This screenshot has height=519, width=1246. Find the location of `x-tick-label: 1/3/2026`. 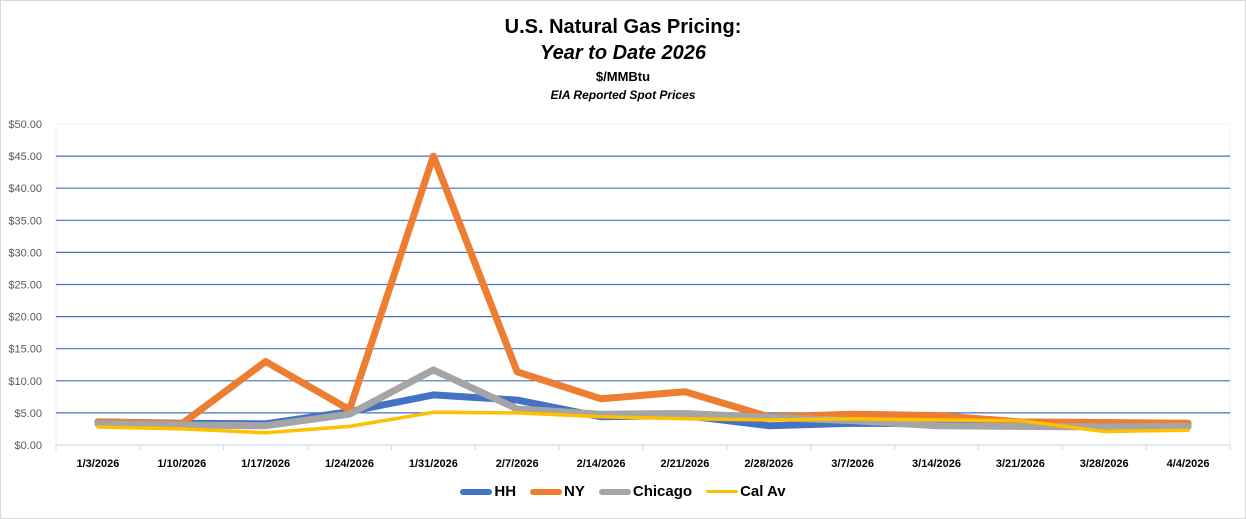

x-tick-label: 1/3/2026 is located at coordinates (98, 464).